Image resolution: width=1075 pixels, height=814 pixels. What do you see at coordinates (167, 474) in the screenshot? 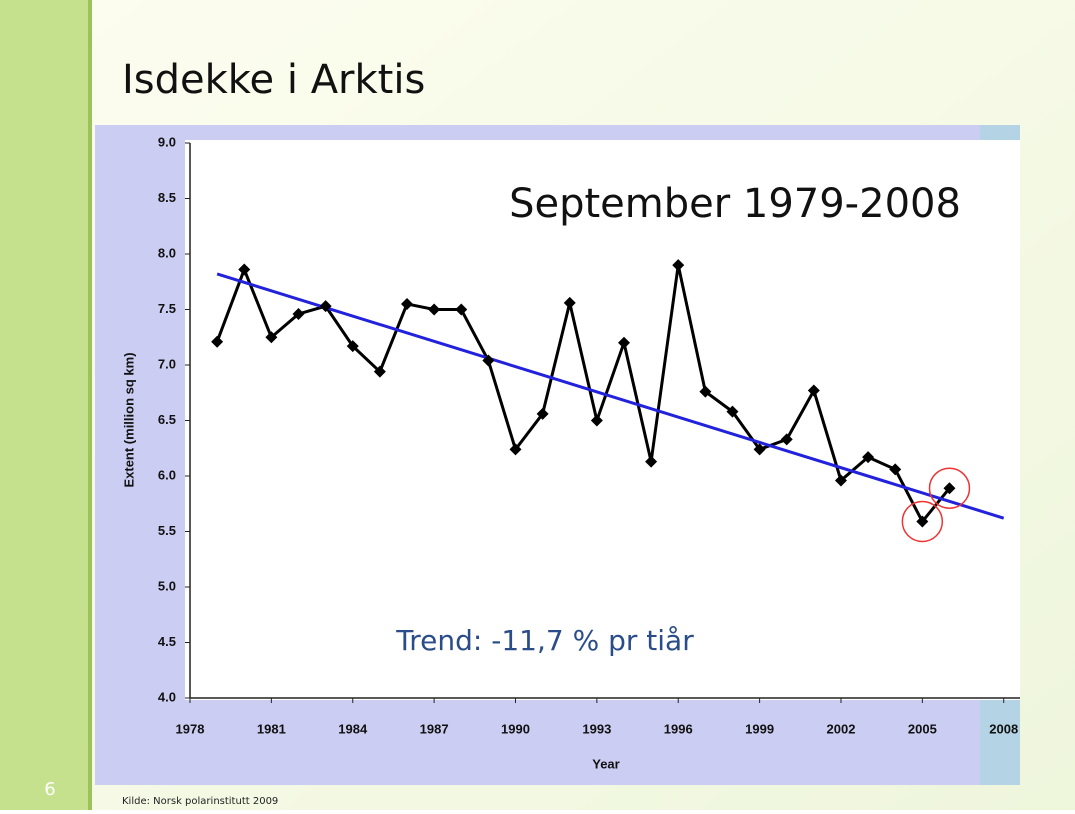
I see `y-tick-label: 6.0` at bounding box center [167, 474].